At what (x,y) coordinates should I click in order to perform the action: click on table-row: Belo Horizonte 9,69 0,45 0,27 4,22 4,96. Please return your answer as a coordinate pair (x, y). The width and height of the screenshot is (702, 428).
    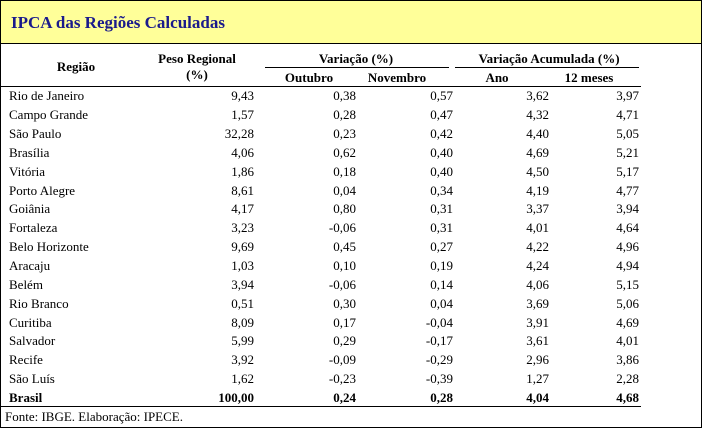
    Looking at the image, I should click on (324, 247).